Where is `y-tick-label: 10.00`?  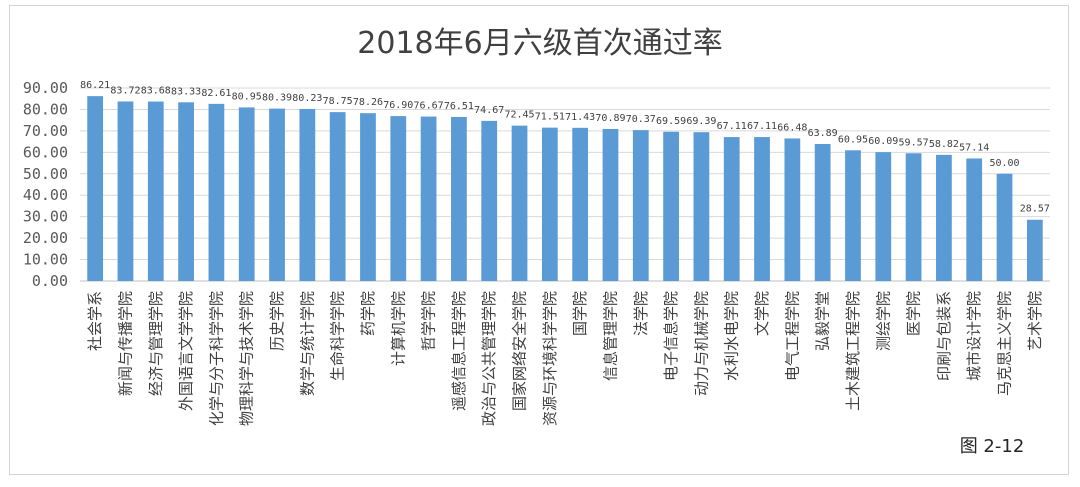
y-tick-label: 10.00 is located at coordinates (45, 260).